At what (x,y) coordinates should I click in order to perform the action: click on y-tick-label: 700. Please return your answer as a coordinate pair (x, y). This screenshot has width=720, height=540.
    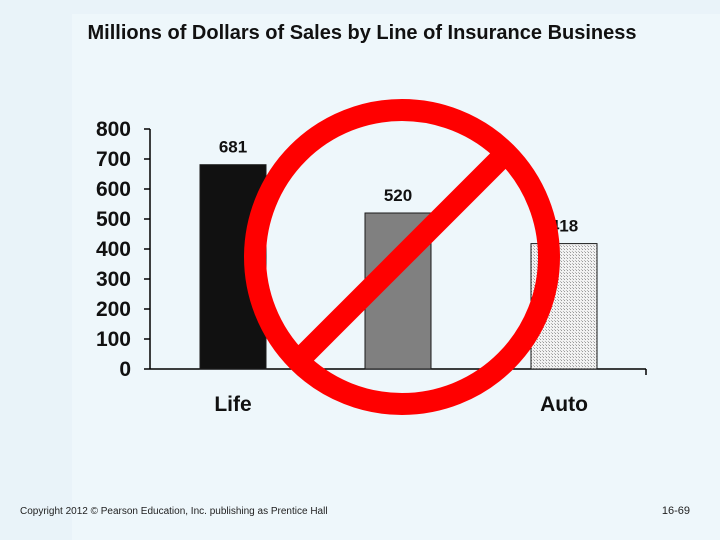
    Looking at the image, I should click on (113, 159).